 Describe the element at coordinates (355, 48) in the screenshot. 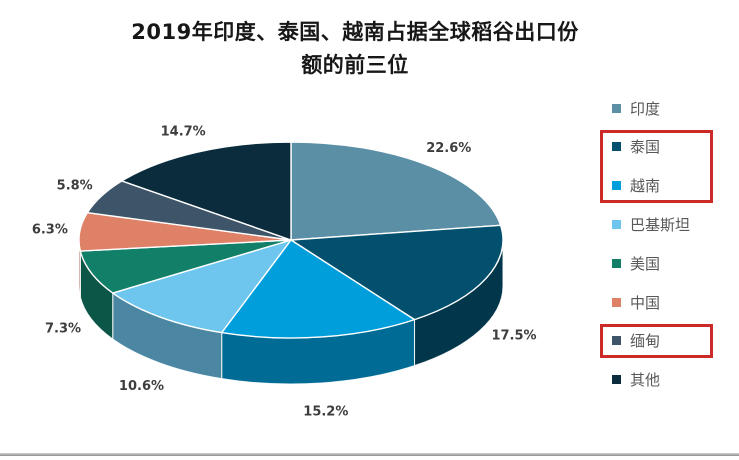

I see `chart-title: 2019年印度、泰国、越南占据全球稻谷出口份 额的前三位` at that location.